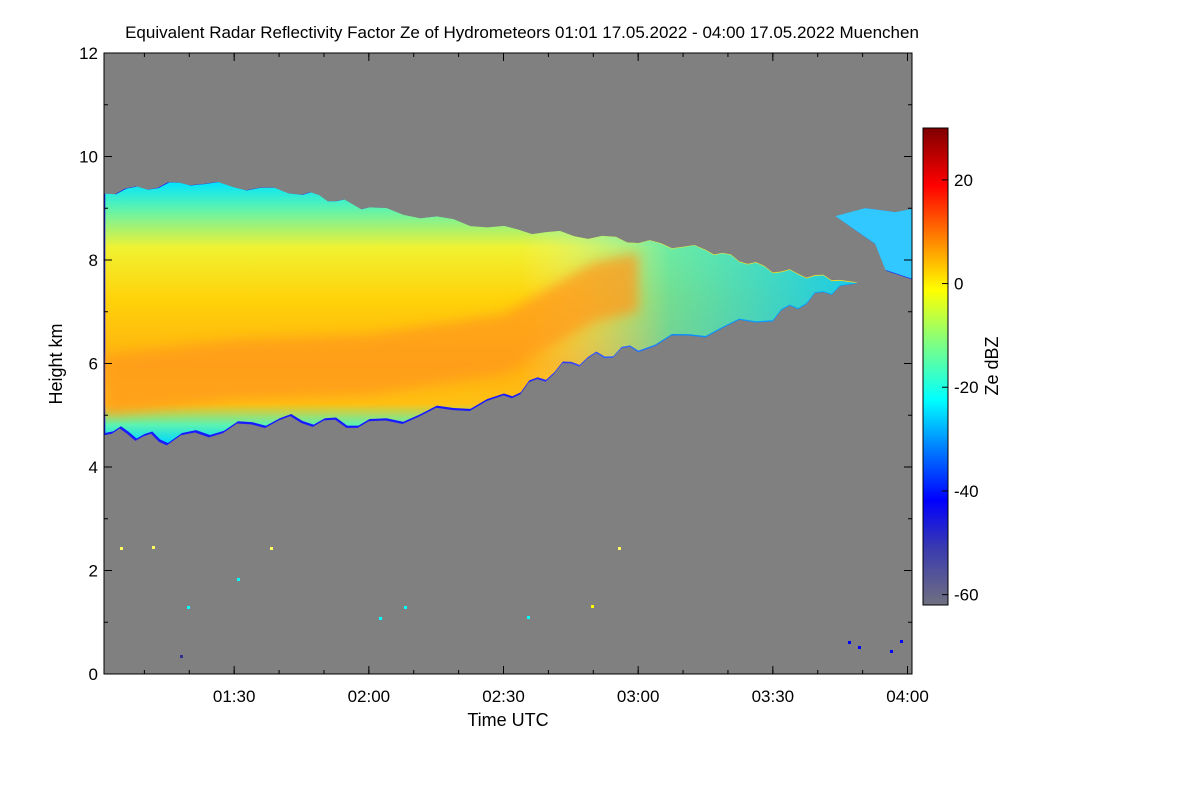  I want to click on colorbar-ticks: 20 0 -20 -40 -60, so click(960, 388).